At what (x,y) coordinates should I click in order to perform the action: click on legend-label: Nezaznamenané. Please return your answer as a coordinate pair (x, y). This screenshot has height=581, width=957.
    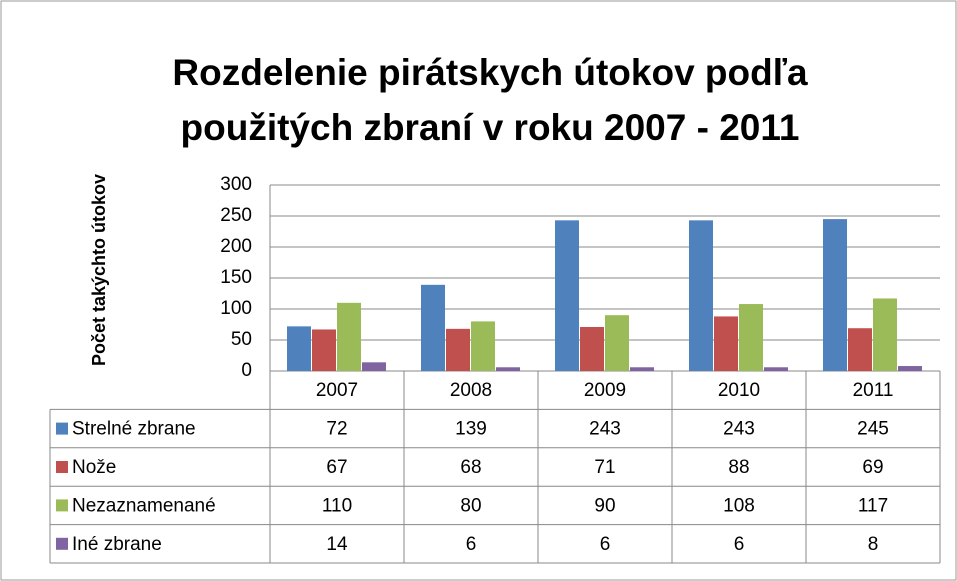
    Looking at the image, I should click on (144, 505).